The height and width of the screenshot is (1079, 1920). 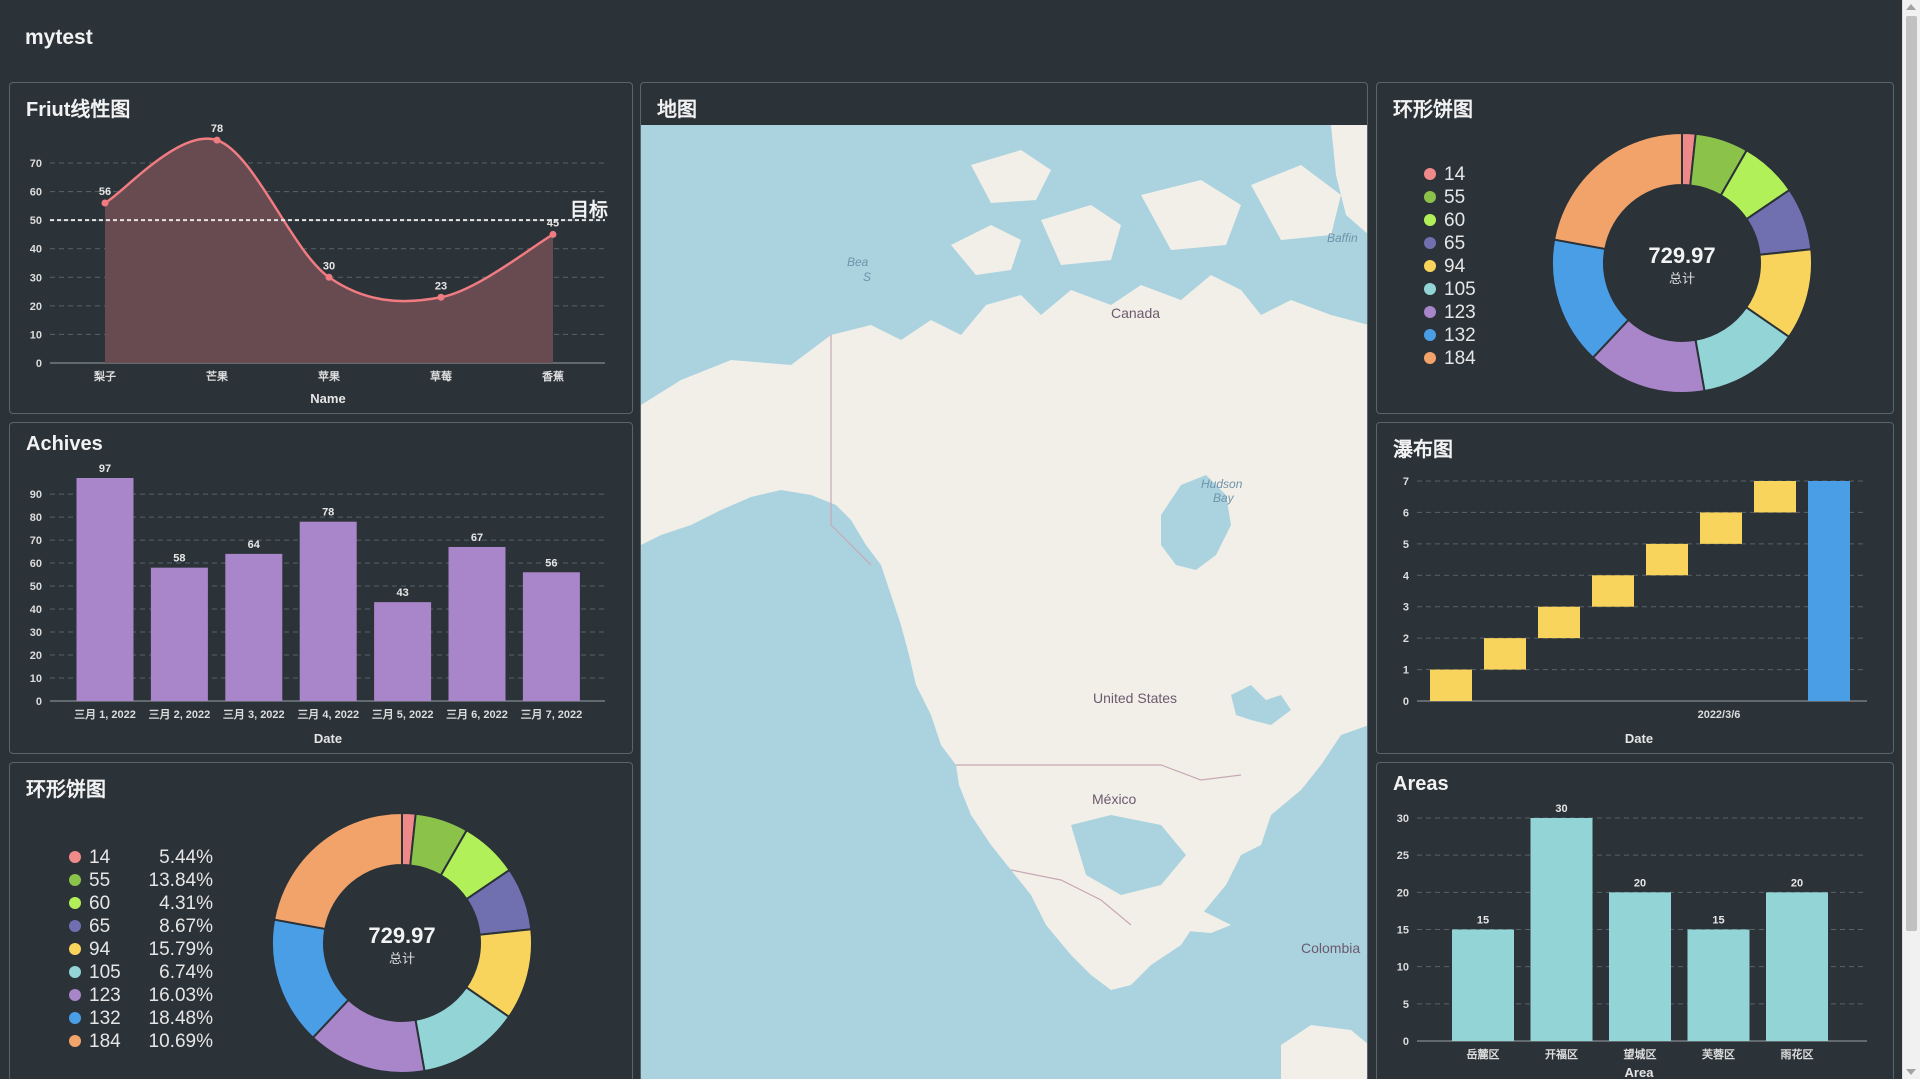 I want to click on line-y-tick-label: 40, so click(x=36, y=250).